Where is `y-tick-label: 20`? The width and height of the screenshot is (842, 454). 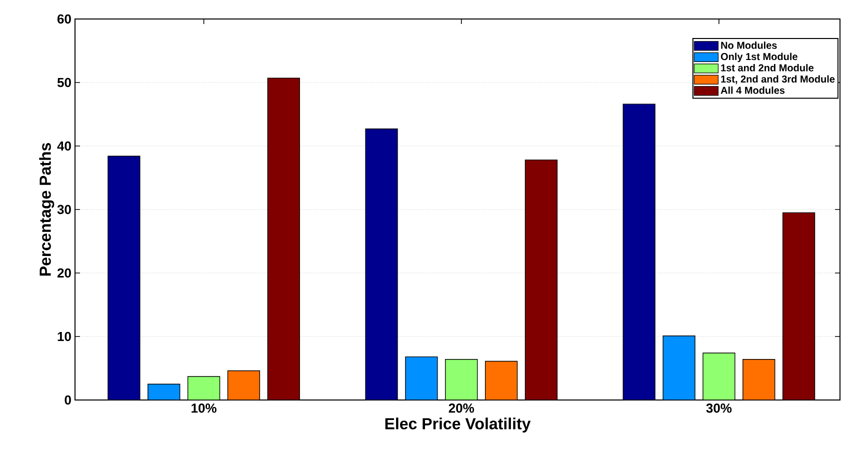
y-tick-label: 20 is located at coordinates (64, 273).